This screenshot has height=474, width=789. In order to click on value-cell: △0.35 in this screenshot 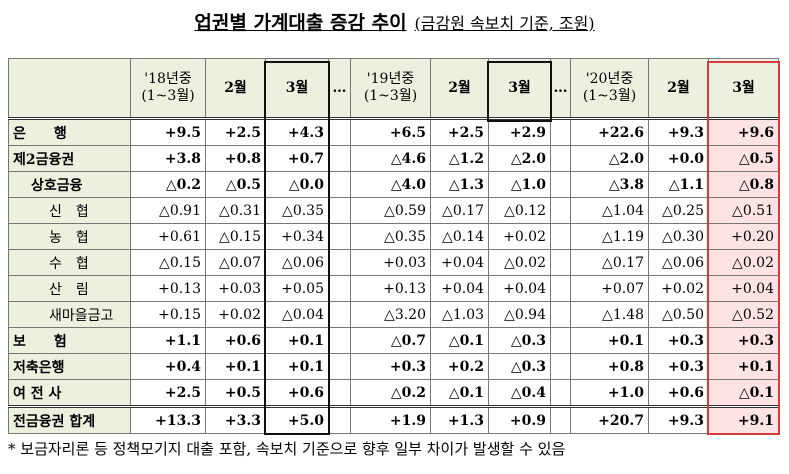, I will do `click(297, 210)`.